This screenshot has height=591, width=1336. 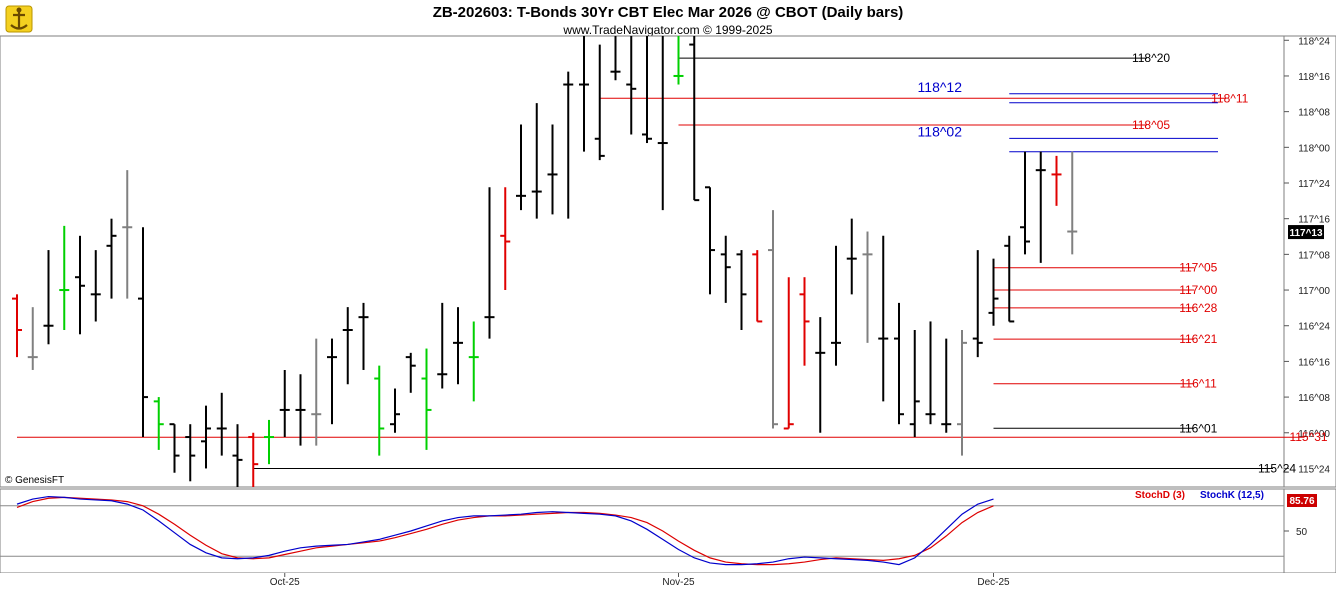 I want to click on price-tick-label: 117^24, so click(x=1314, y=184).